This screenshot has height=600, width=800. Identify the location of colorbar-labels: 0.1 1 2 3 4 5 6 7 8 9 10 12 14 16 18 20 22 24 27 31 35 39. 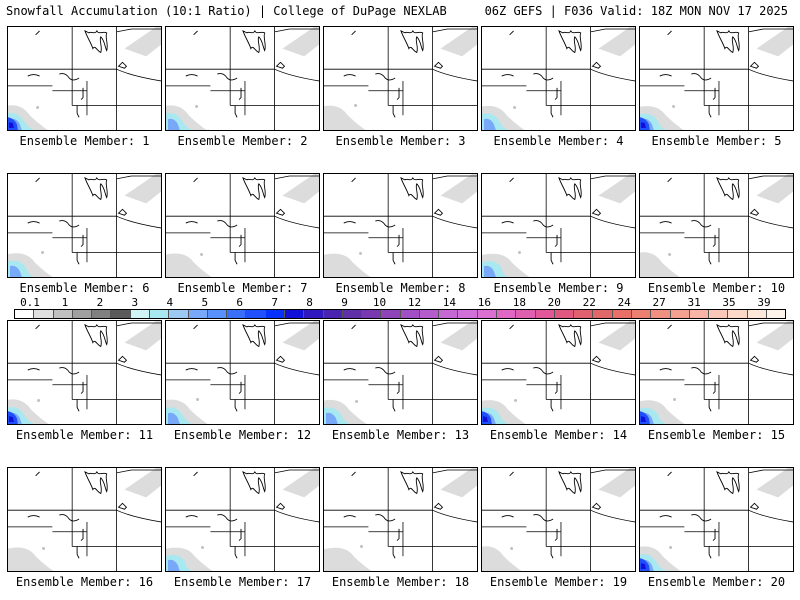
(400, 303).